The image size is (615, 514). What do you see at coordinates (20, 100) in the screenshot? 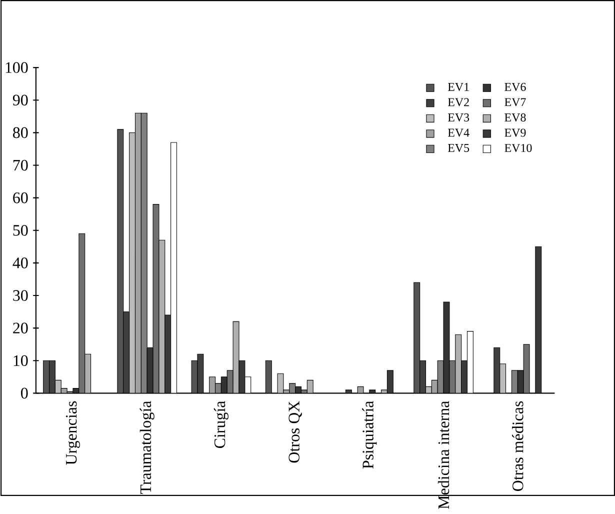
I see `y-tick-label: 90` at bounding box center [20, 100].